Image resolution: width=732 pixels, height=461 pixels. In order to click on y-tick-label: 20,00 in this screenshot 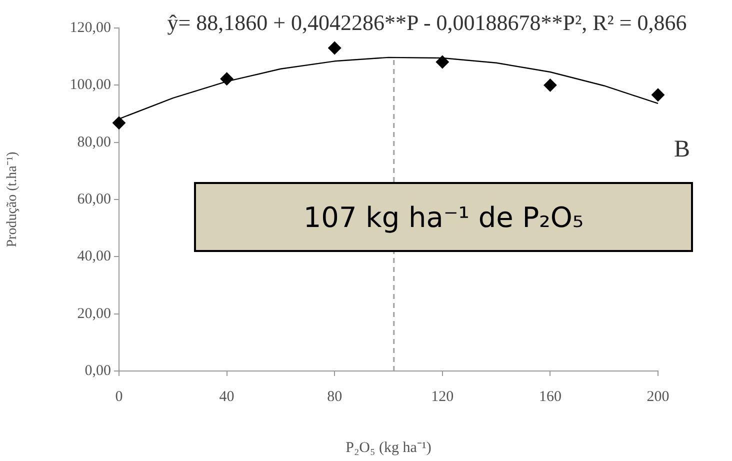, I will do `click(94, 314)`.